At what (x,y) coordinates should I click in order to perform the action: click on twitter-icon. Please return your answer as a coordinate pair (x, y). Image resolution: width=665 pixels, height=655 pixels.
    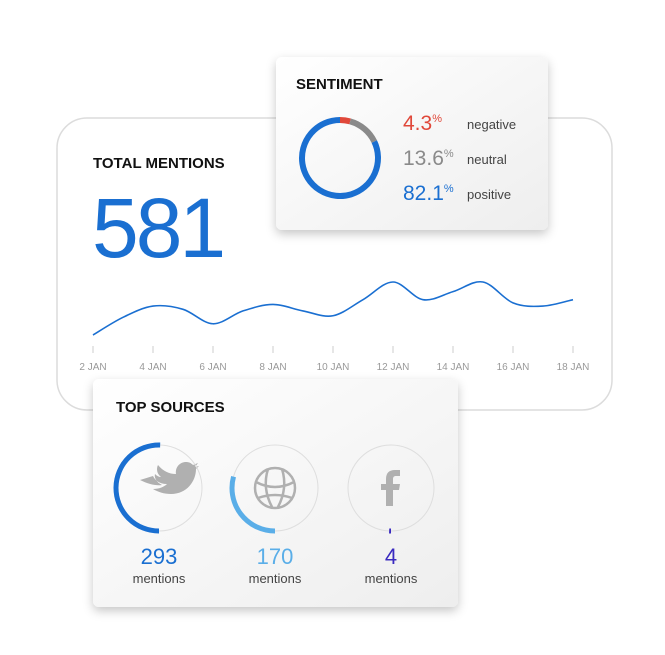
    Looking at the image, I should click on (169, 478).